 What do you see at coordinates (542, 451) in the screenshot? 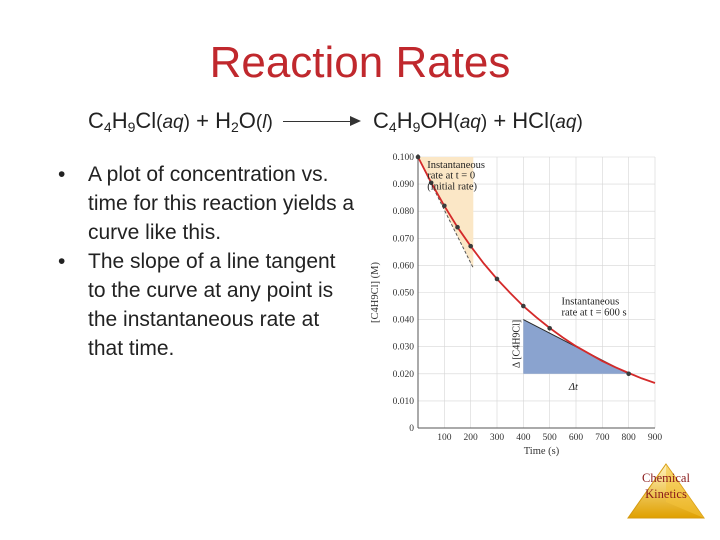
I see `x-axis-title: Time (s)` at bounding box center [542, 451].